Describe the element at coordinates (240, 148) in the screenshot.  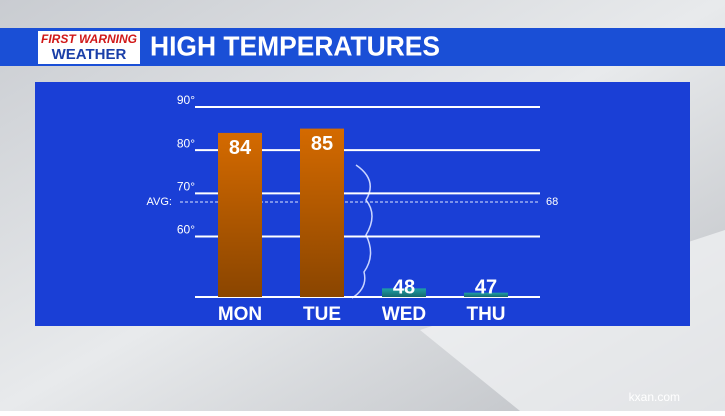
I see `value-label: 84` at that location.